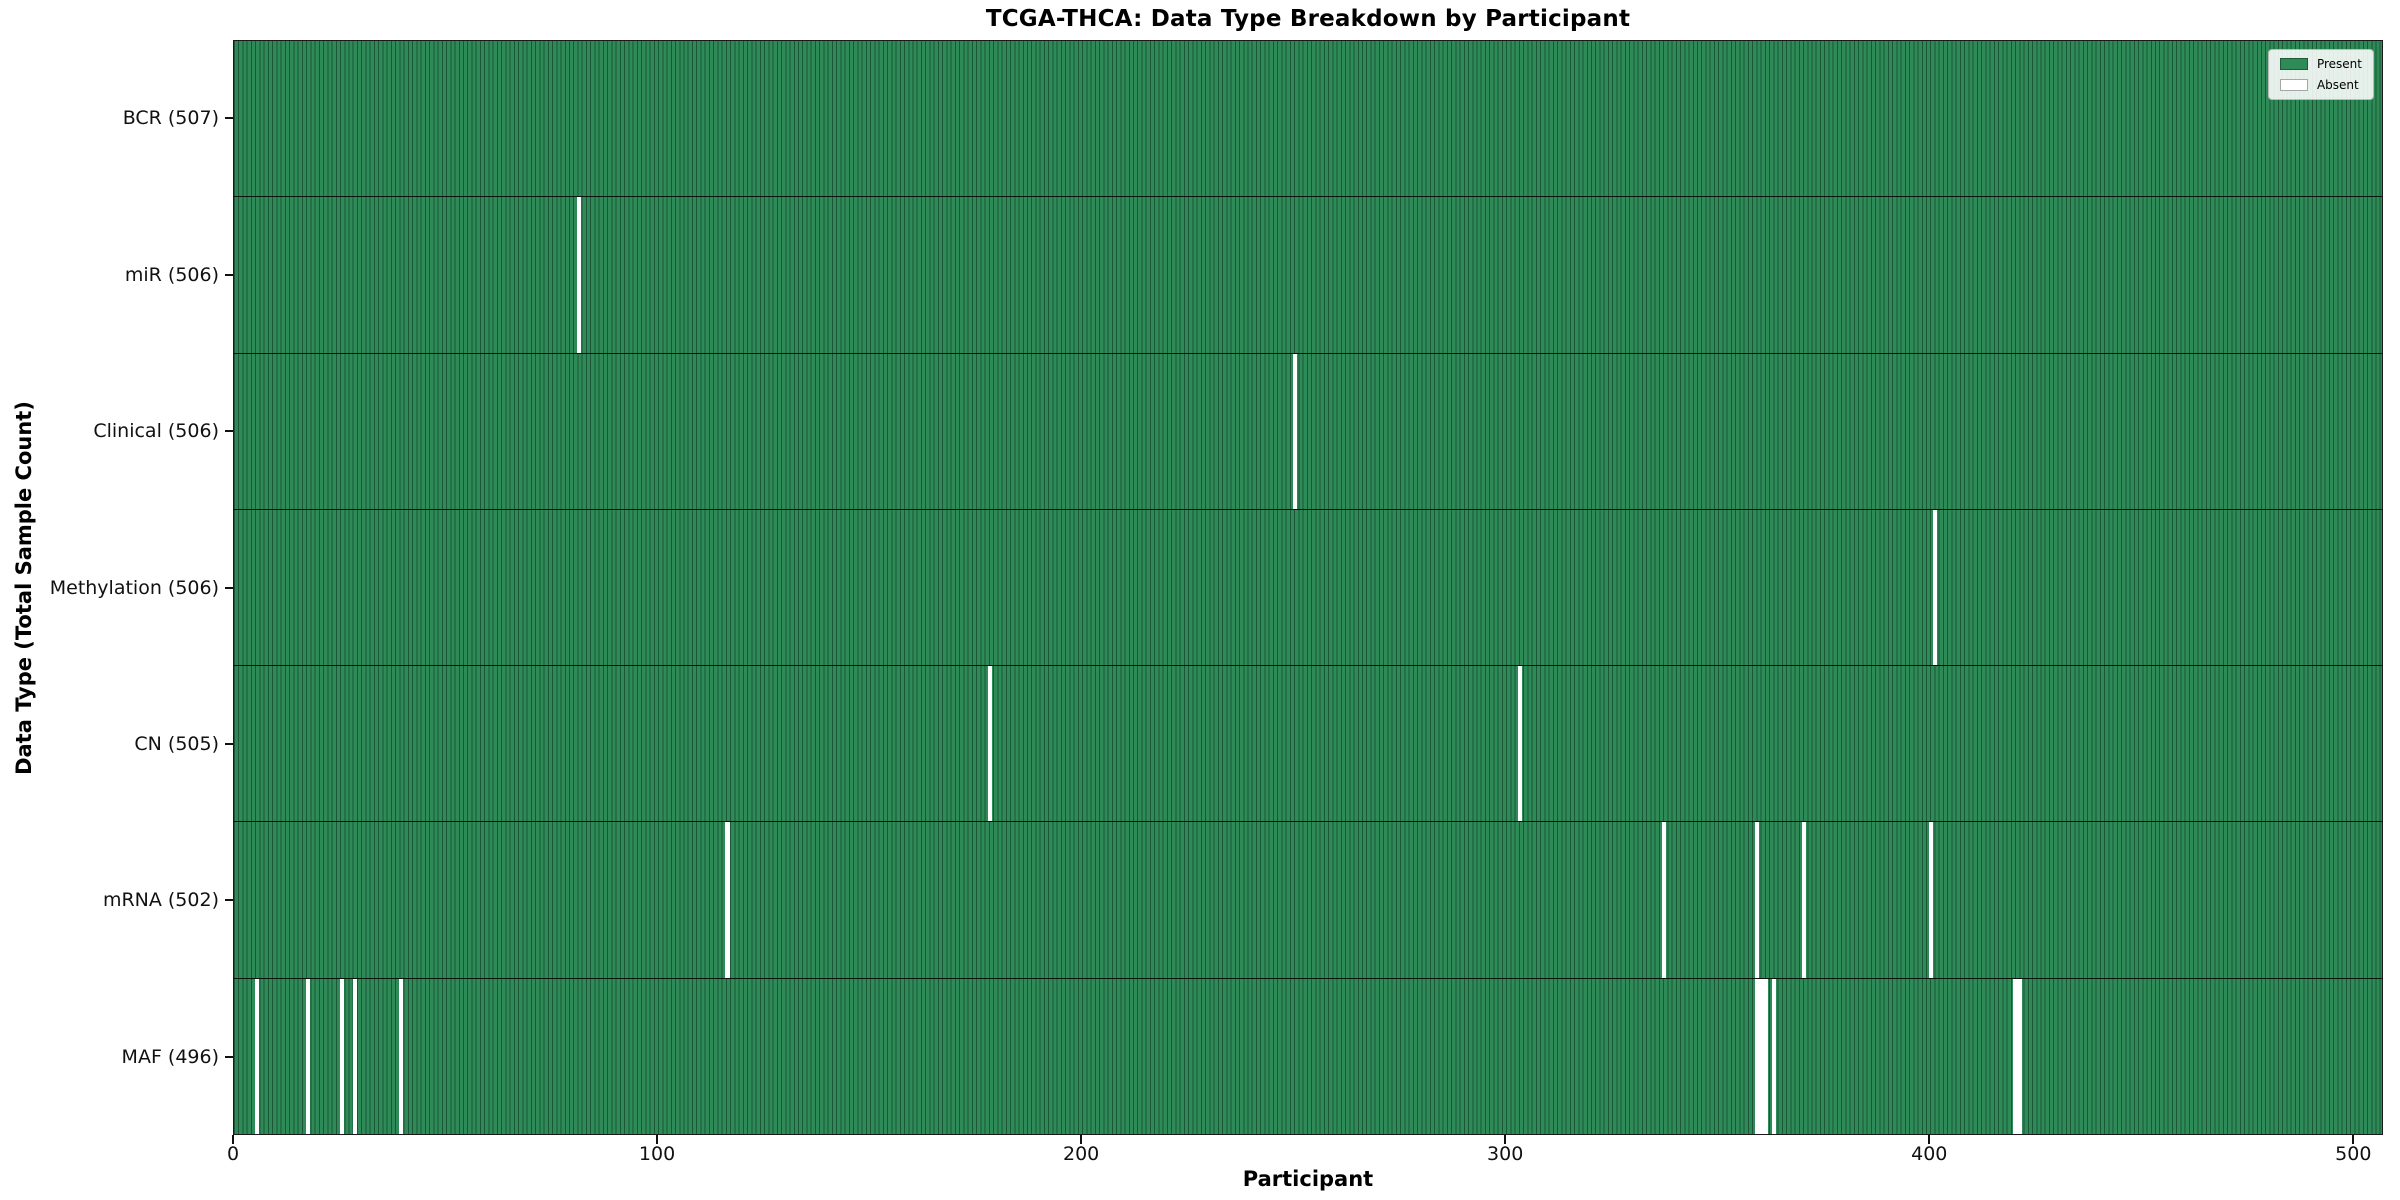  Describe the element at coordinates (2320, 74) in the screenshot. I see `legend: Present Absent` at that location.